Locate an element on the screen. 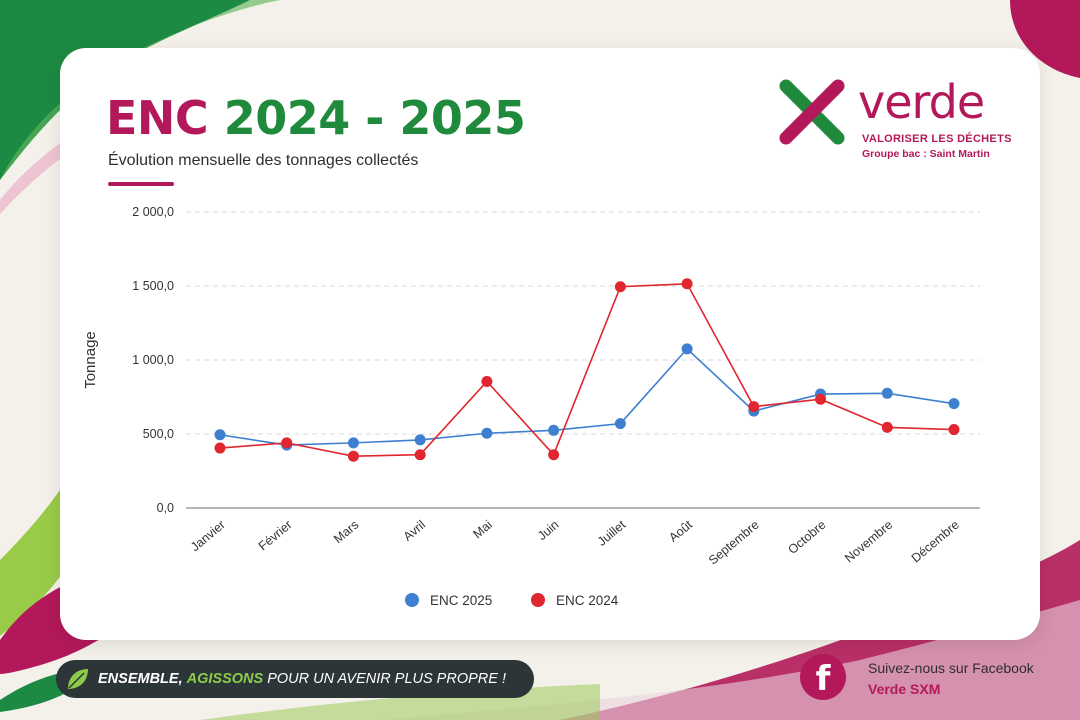 The width and height of the screenshot is (1080, 720). verde-x-logo-icon is located at coordinates (812, 112).